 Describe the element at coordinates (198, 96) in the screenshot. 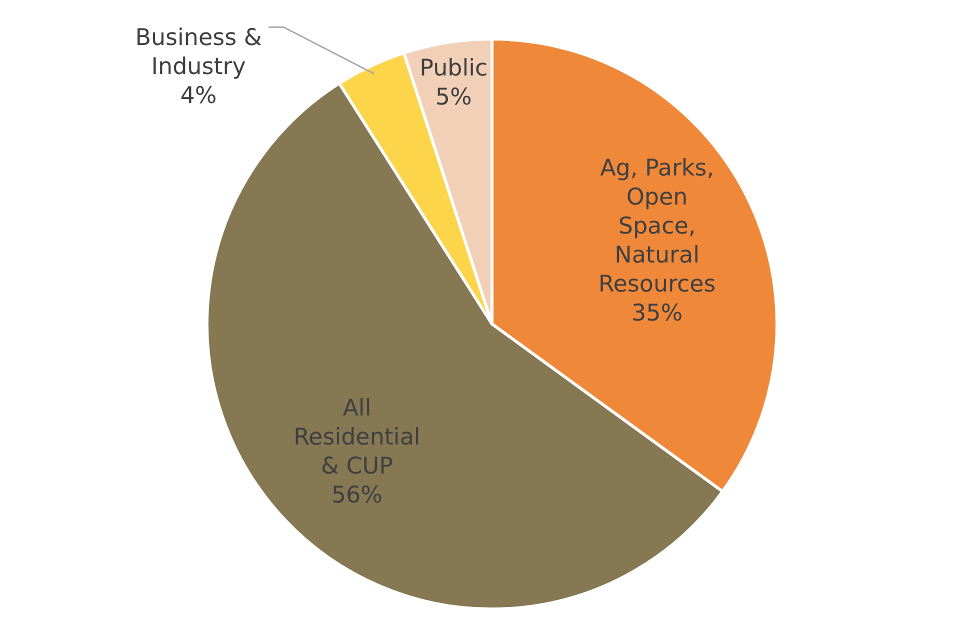

I see `data-label: 4%` at that location.